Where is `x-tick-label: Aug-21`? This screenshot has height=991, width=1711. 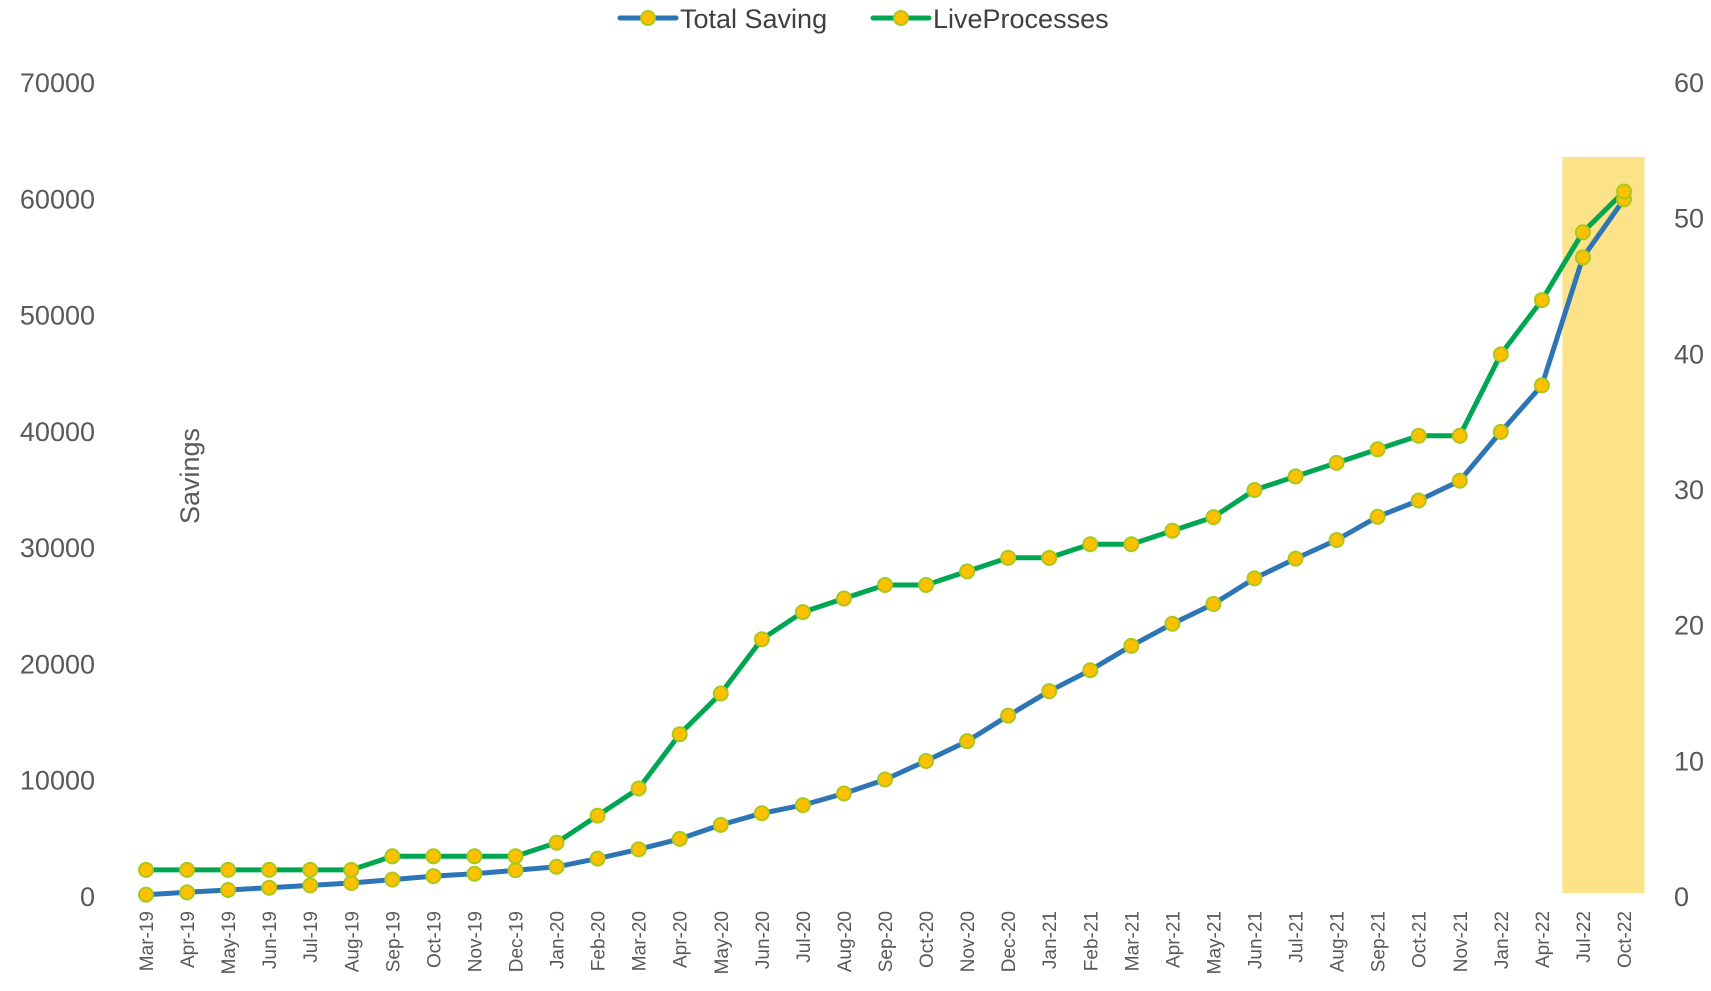
x-tick-label: Aug-21 is located at coordinates (1338, 941).